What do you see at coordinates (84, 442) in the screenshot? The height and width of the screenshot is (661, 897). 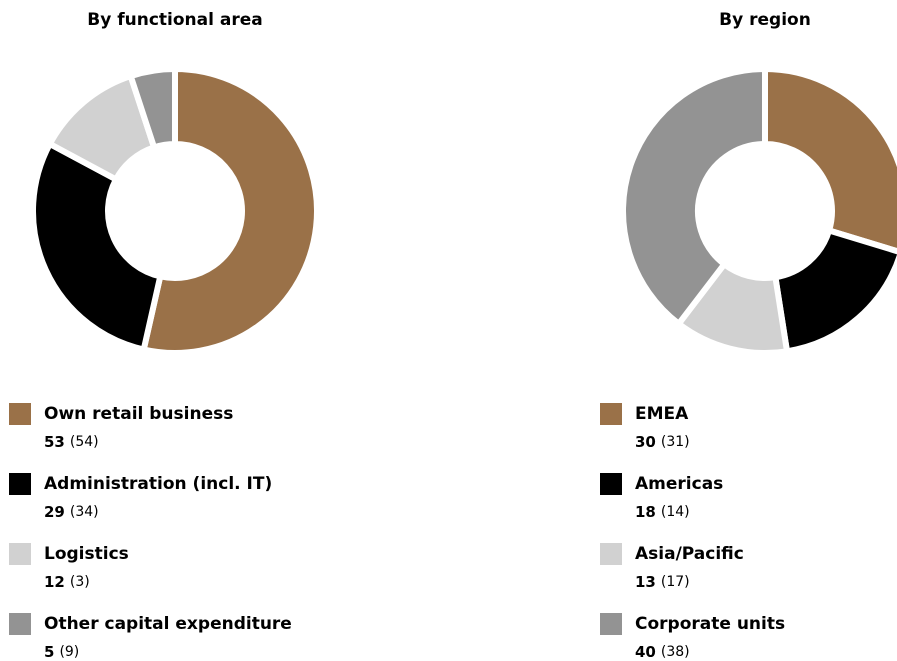 I see `prior-value: (54)` at bounding box center [84, 442].